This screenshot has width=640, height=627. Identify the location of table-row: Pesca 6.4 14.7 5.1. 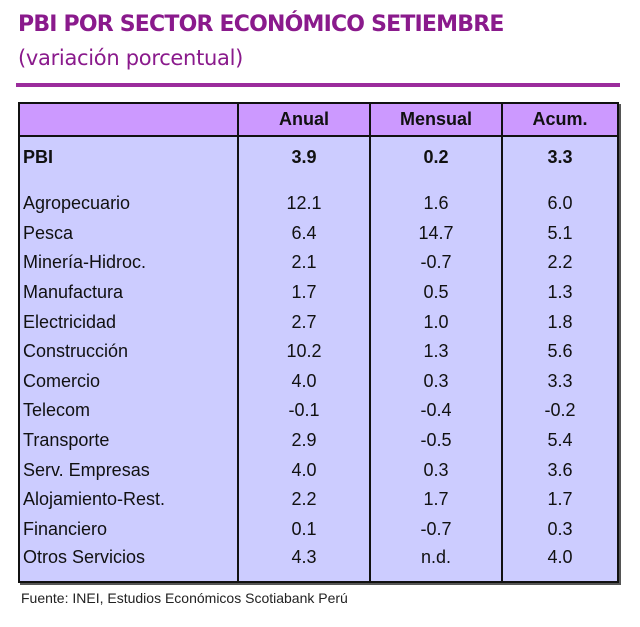
(318, 233).